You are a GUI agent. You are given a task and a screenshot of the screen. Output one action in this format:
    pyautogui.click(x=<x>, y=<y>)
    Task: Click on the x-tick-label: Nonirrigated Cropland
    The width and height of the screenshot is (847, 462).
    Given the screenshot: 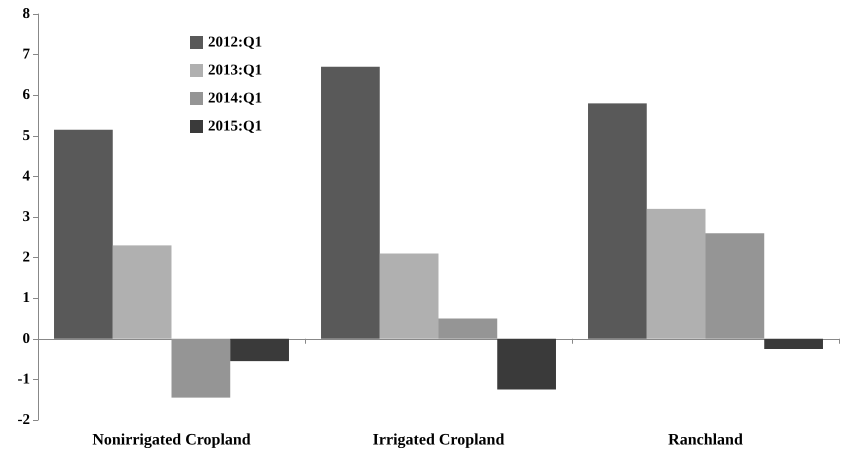 What is the action you would take?
    pyautogui.click(x=171, y=440)
    